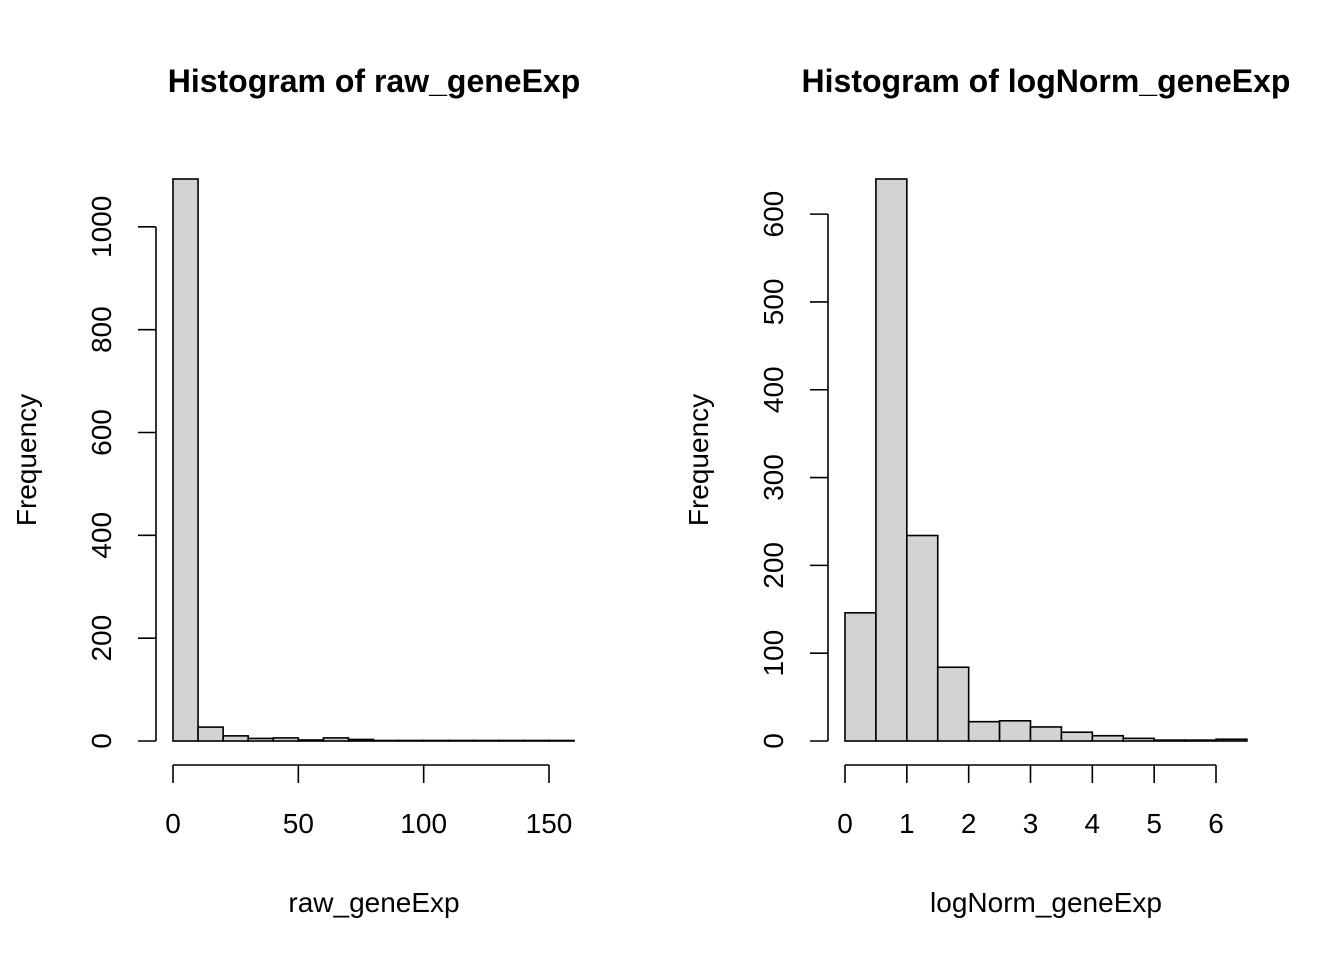 The image size is (1344, 960). I want to click on x-tick-label: 150, so click(549, 823).